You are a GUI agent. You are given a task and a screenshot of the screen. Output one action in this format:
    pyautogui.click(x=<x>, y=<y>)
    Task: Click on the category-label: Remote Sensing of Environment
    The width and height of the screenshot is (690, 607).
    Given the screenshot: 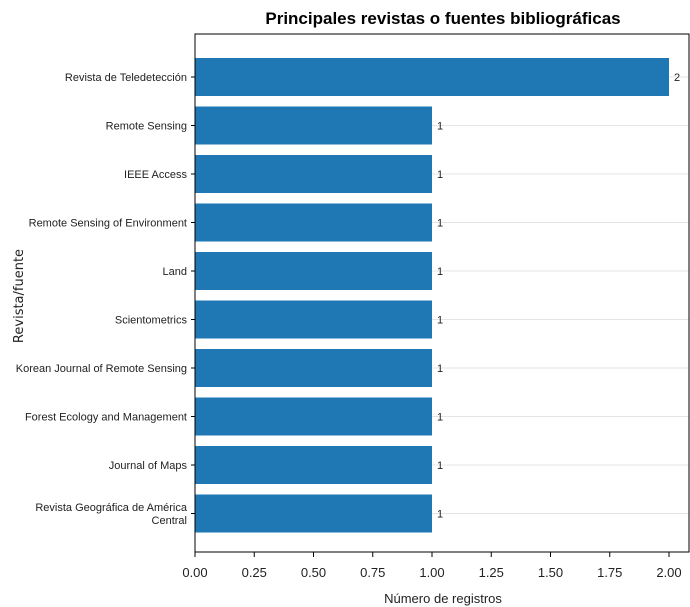 What is the action you would take?
    pyautogui.click(x=108, y=224)
    